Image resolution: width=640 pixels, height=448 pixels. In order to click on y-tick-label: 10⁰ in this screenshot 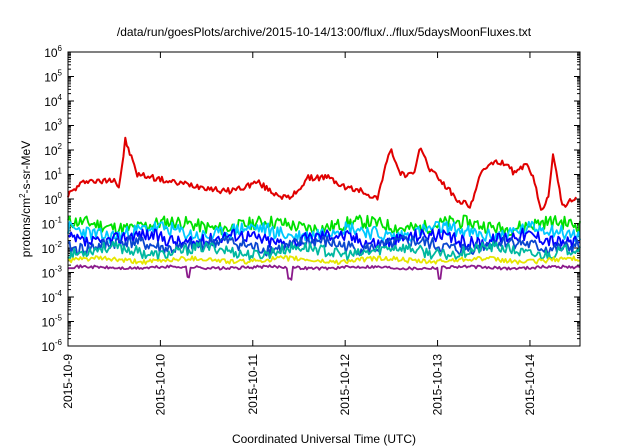, I will do `click(53, 199)`.